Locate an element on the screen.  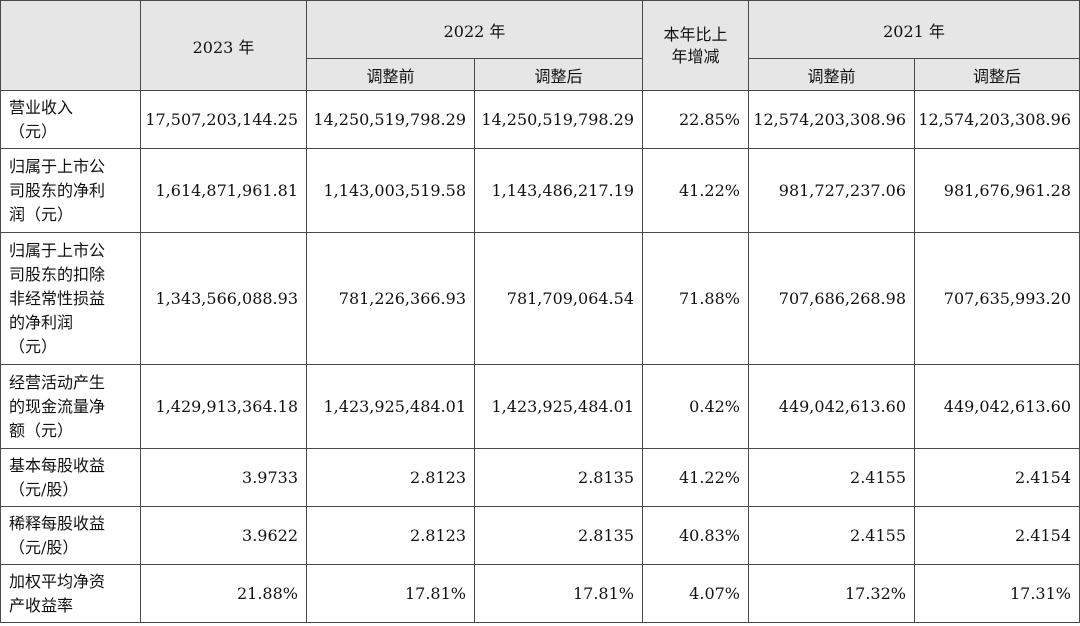
row-label: 基本每股收益 （元/股） is located at coordinates (70, 477).